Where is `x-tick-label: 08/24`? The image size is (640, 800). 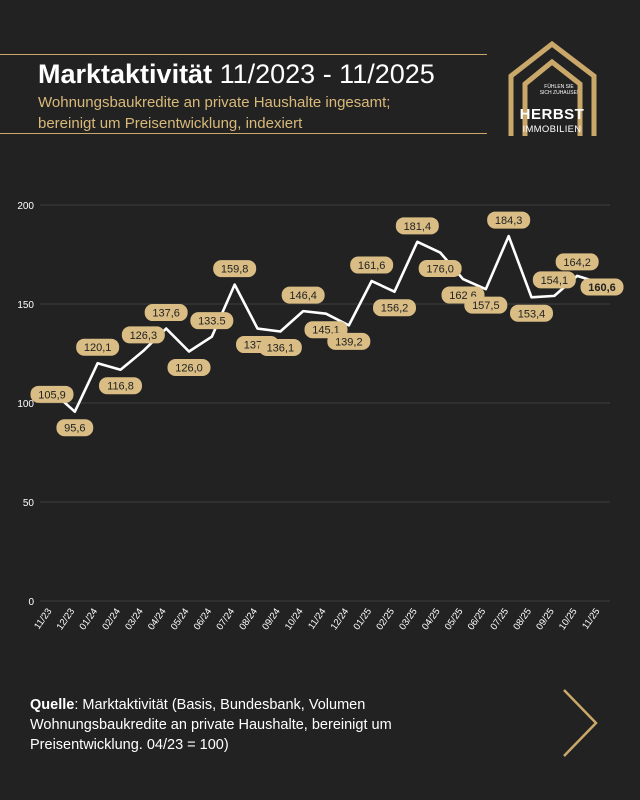 x-tick-label: 08/24 is located at coordinates (248, 619).